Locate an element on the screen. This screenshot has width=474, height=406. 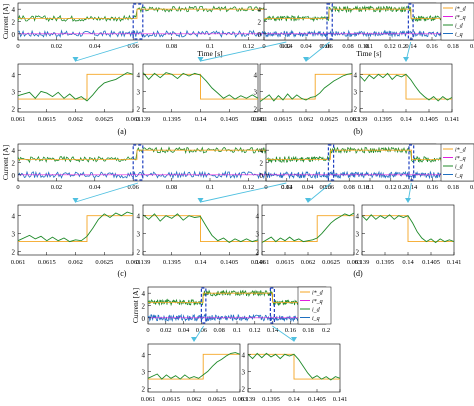
legend-entry: i*_q is located at coordinates (317, 302).